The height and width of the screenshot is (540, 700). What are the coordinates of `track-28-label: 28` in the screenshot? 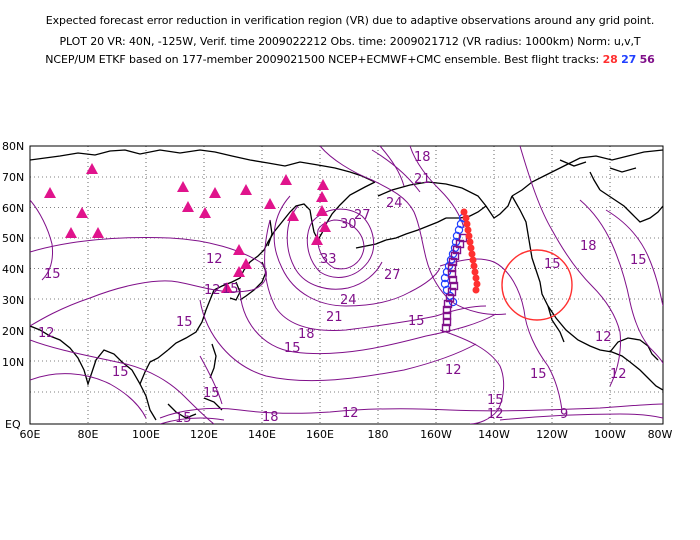 It's located at (610, 59).